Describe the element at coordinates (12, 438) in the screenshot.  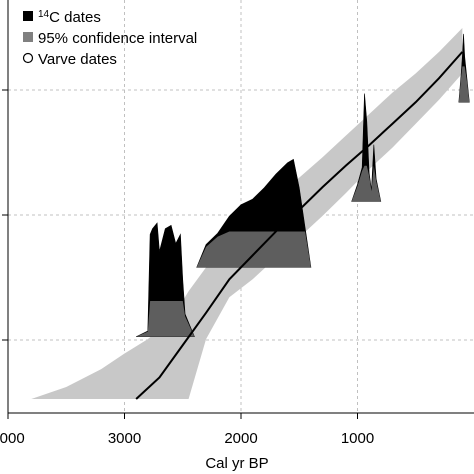
I see `x-tick-label: 4000` at that location.